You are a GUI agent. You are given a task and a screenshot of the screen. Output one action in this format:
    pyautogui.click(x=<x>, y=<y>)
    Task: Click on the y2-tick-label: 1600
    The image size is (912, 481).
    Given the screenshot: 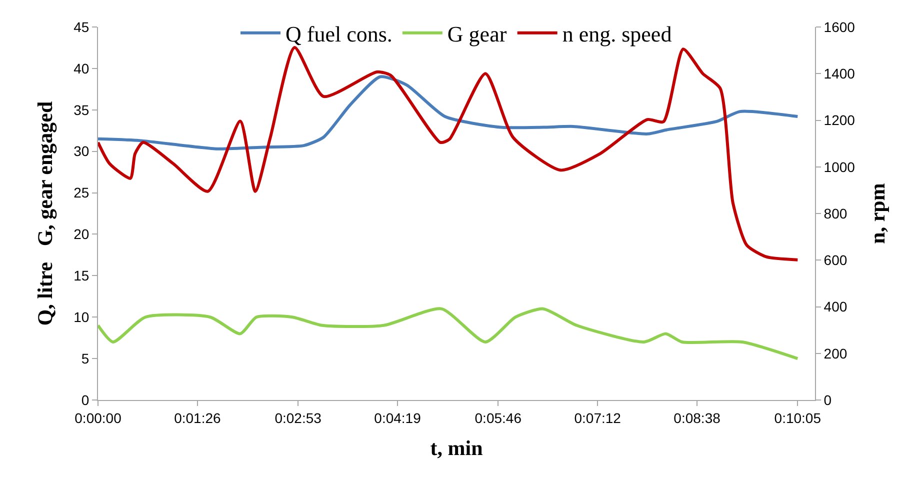 What is the action you would take?
    pyautogui.click(x=840, y=26)
    